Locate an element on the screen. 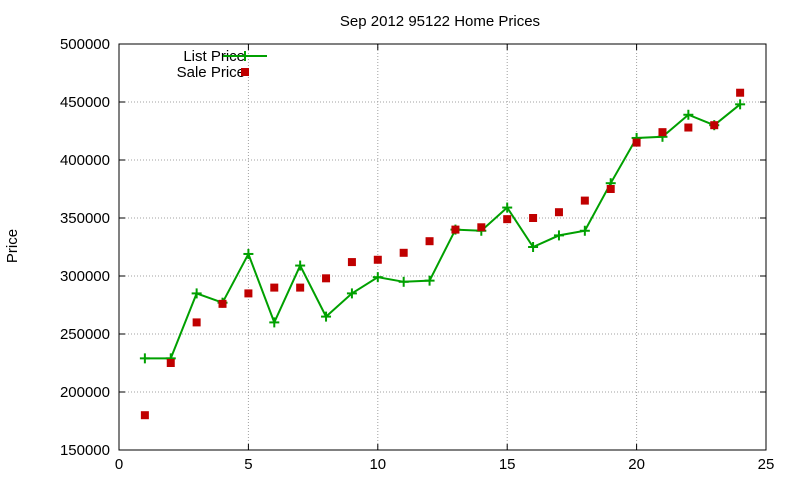 This screenshot has width=800, height=480. x-tick-label: 20 is located at coordinates (636, 464).